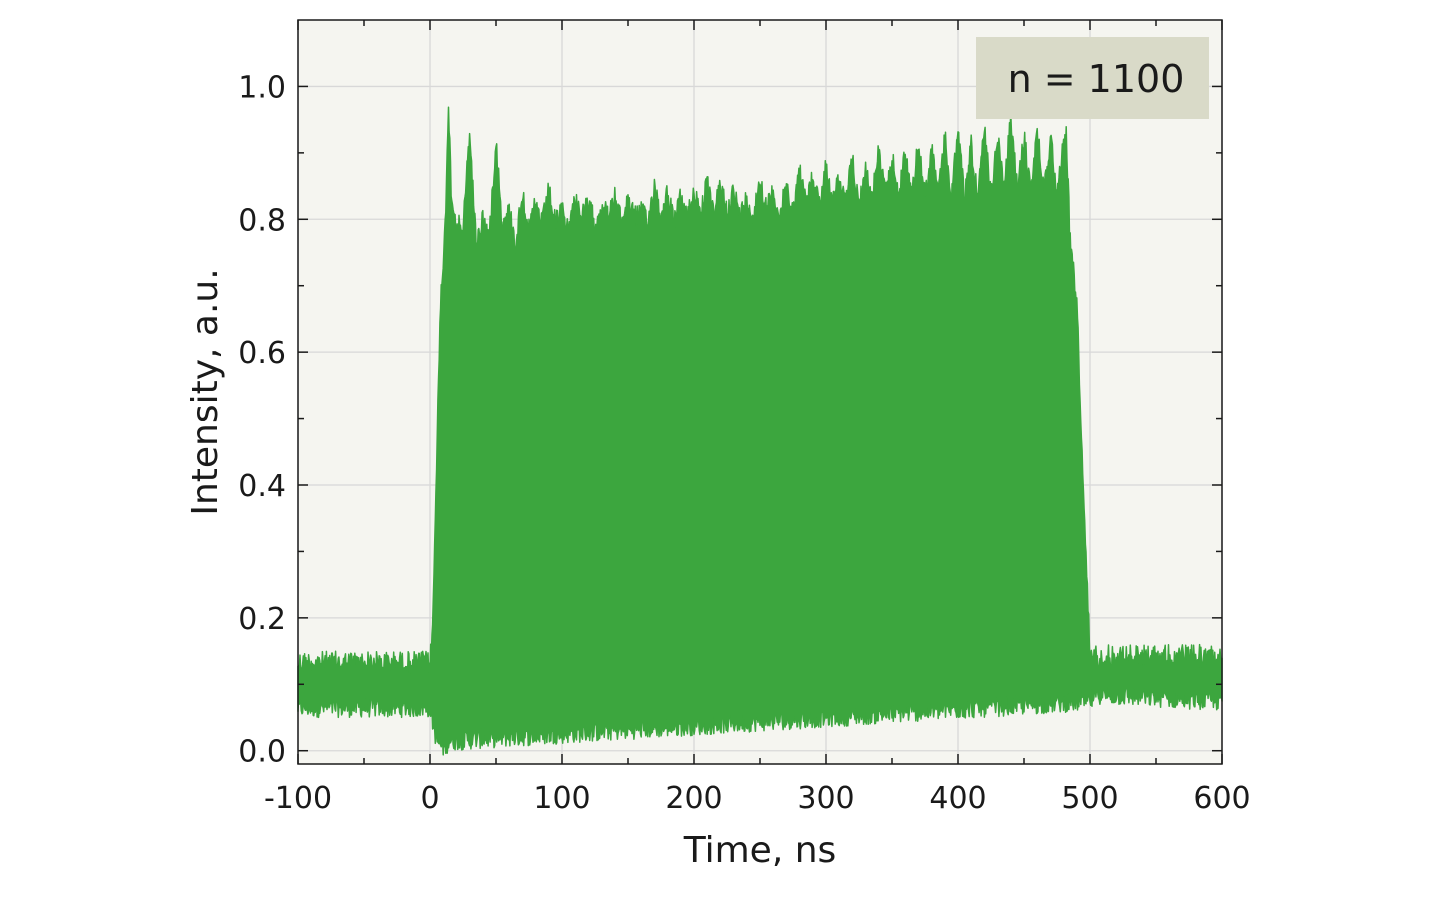 This screenshot has width=1440, height=900. Describe the element at coordinates (1096, 79) in the screenshot. I see `annotation-text: n = 1100` at that location.